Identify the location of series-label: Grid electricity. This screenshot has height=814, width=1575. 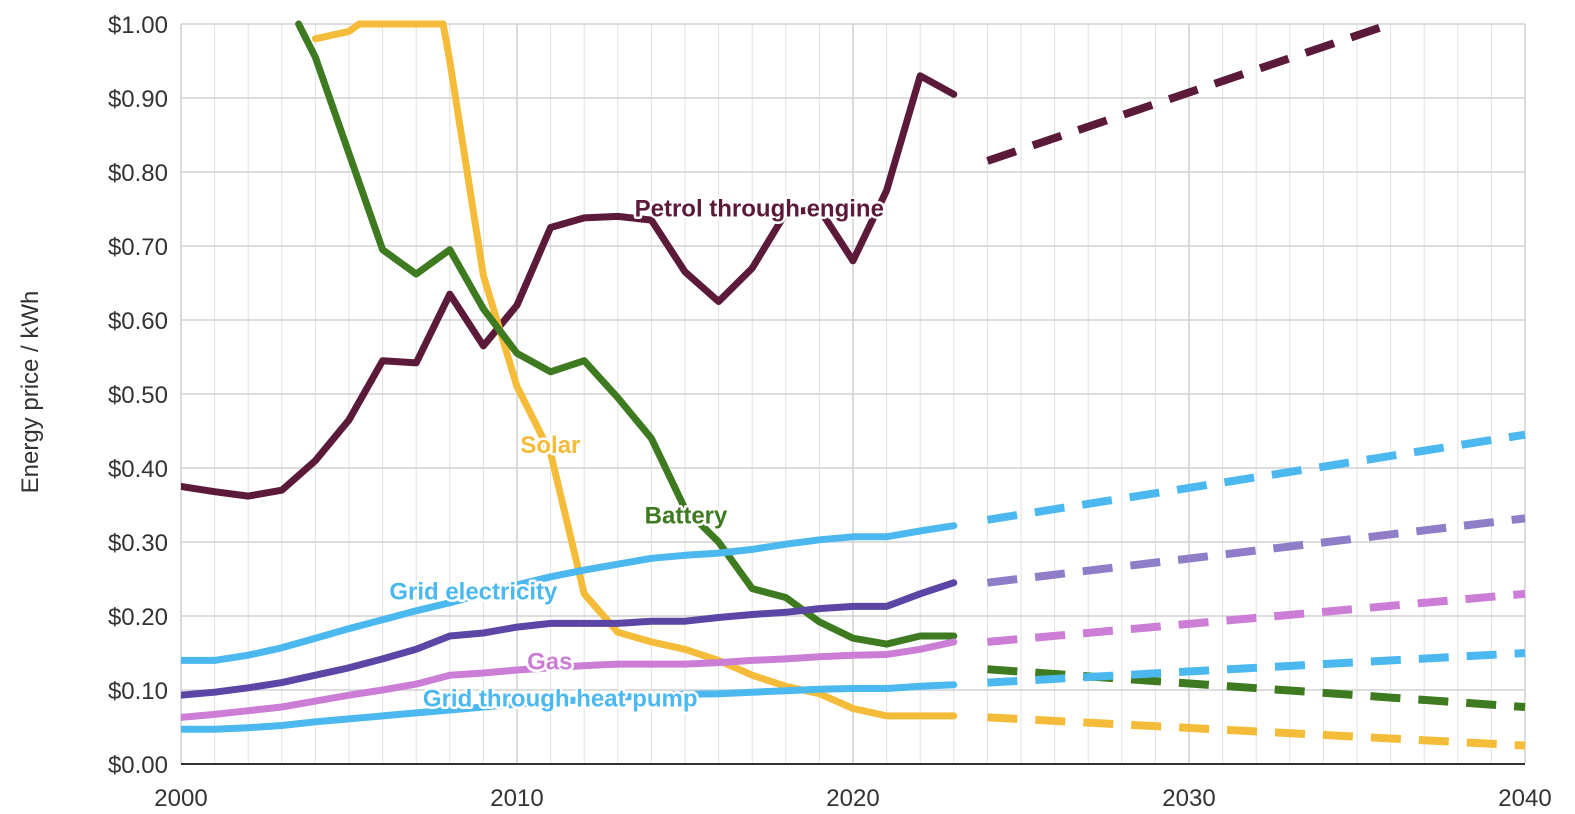
(473, 592).